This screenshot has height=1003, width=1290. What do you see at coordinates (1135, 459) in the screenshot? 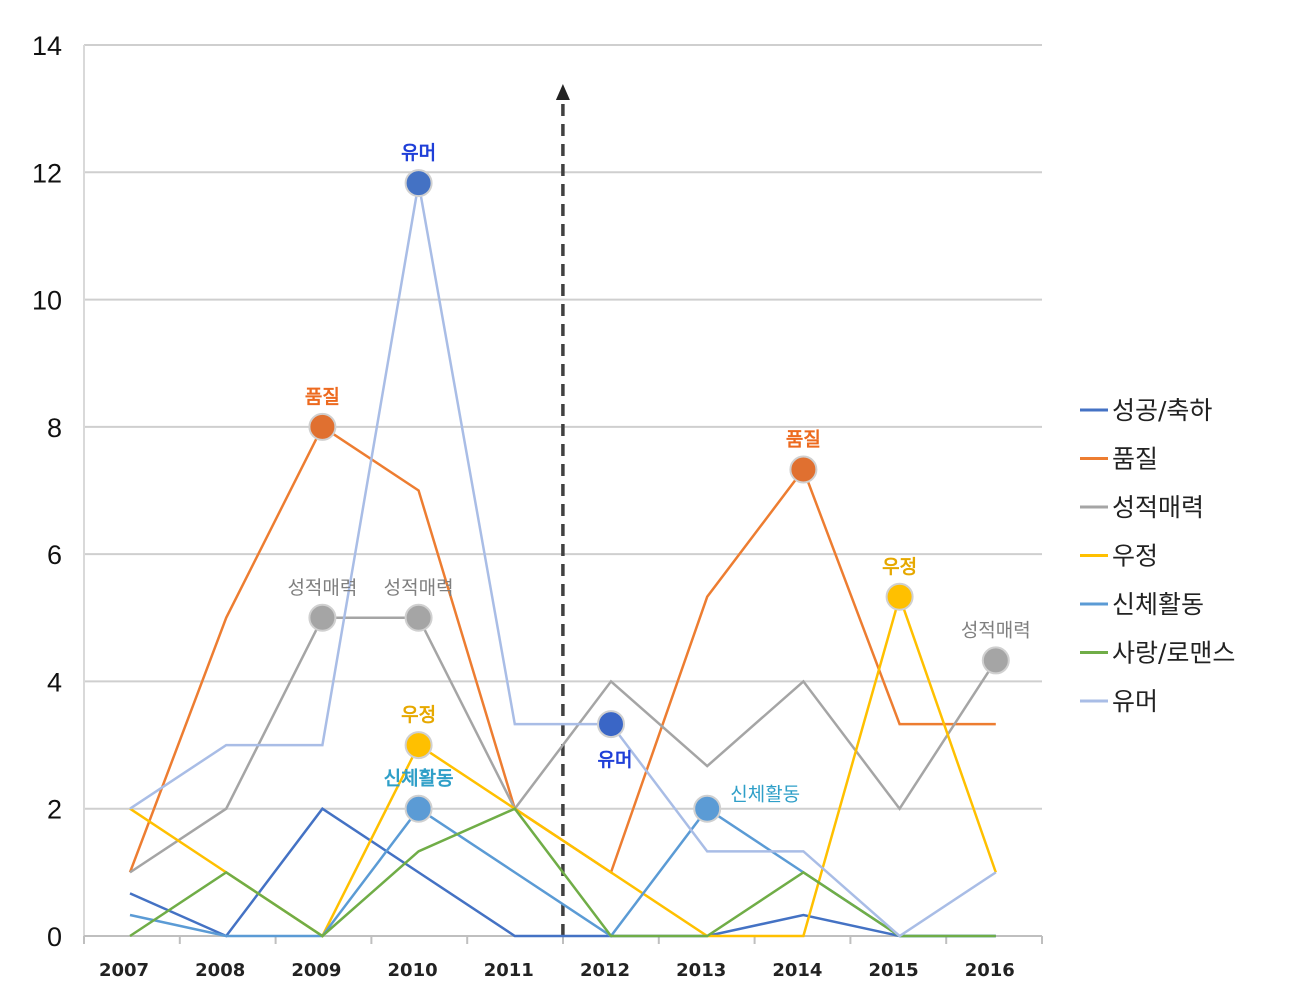
I see `legend-entry: 품질` at bounding box center [1135, 459].